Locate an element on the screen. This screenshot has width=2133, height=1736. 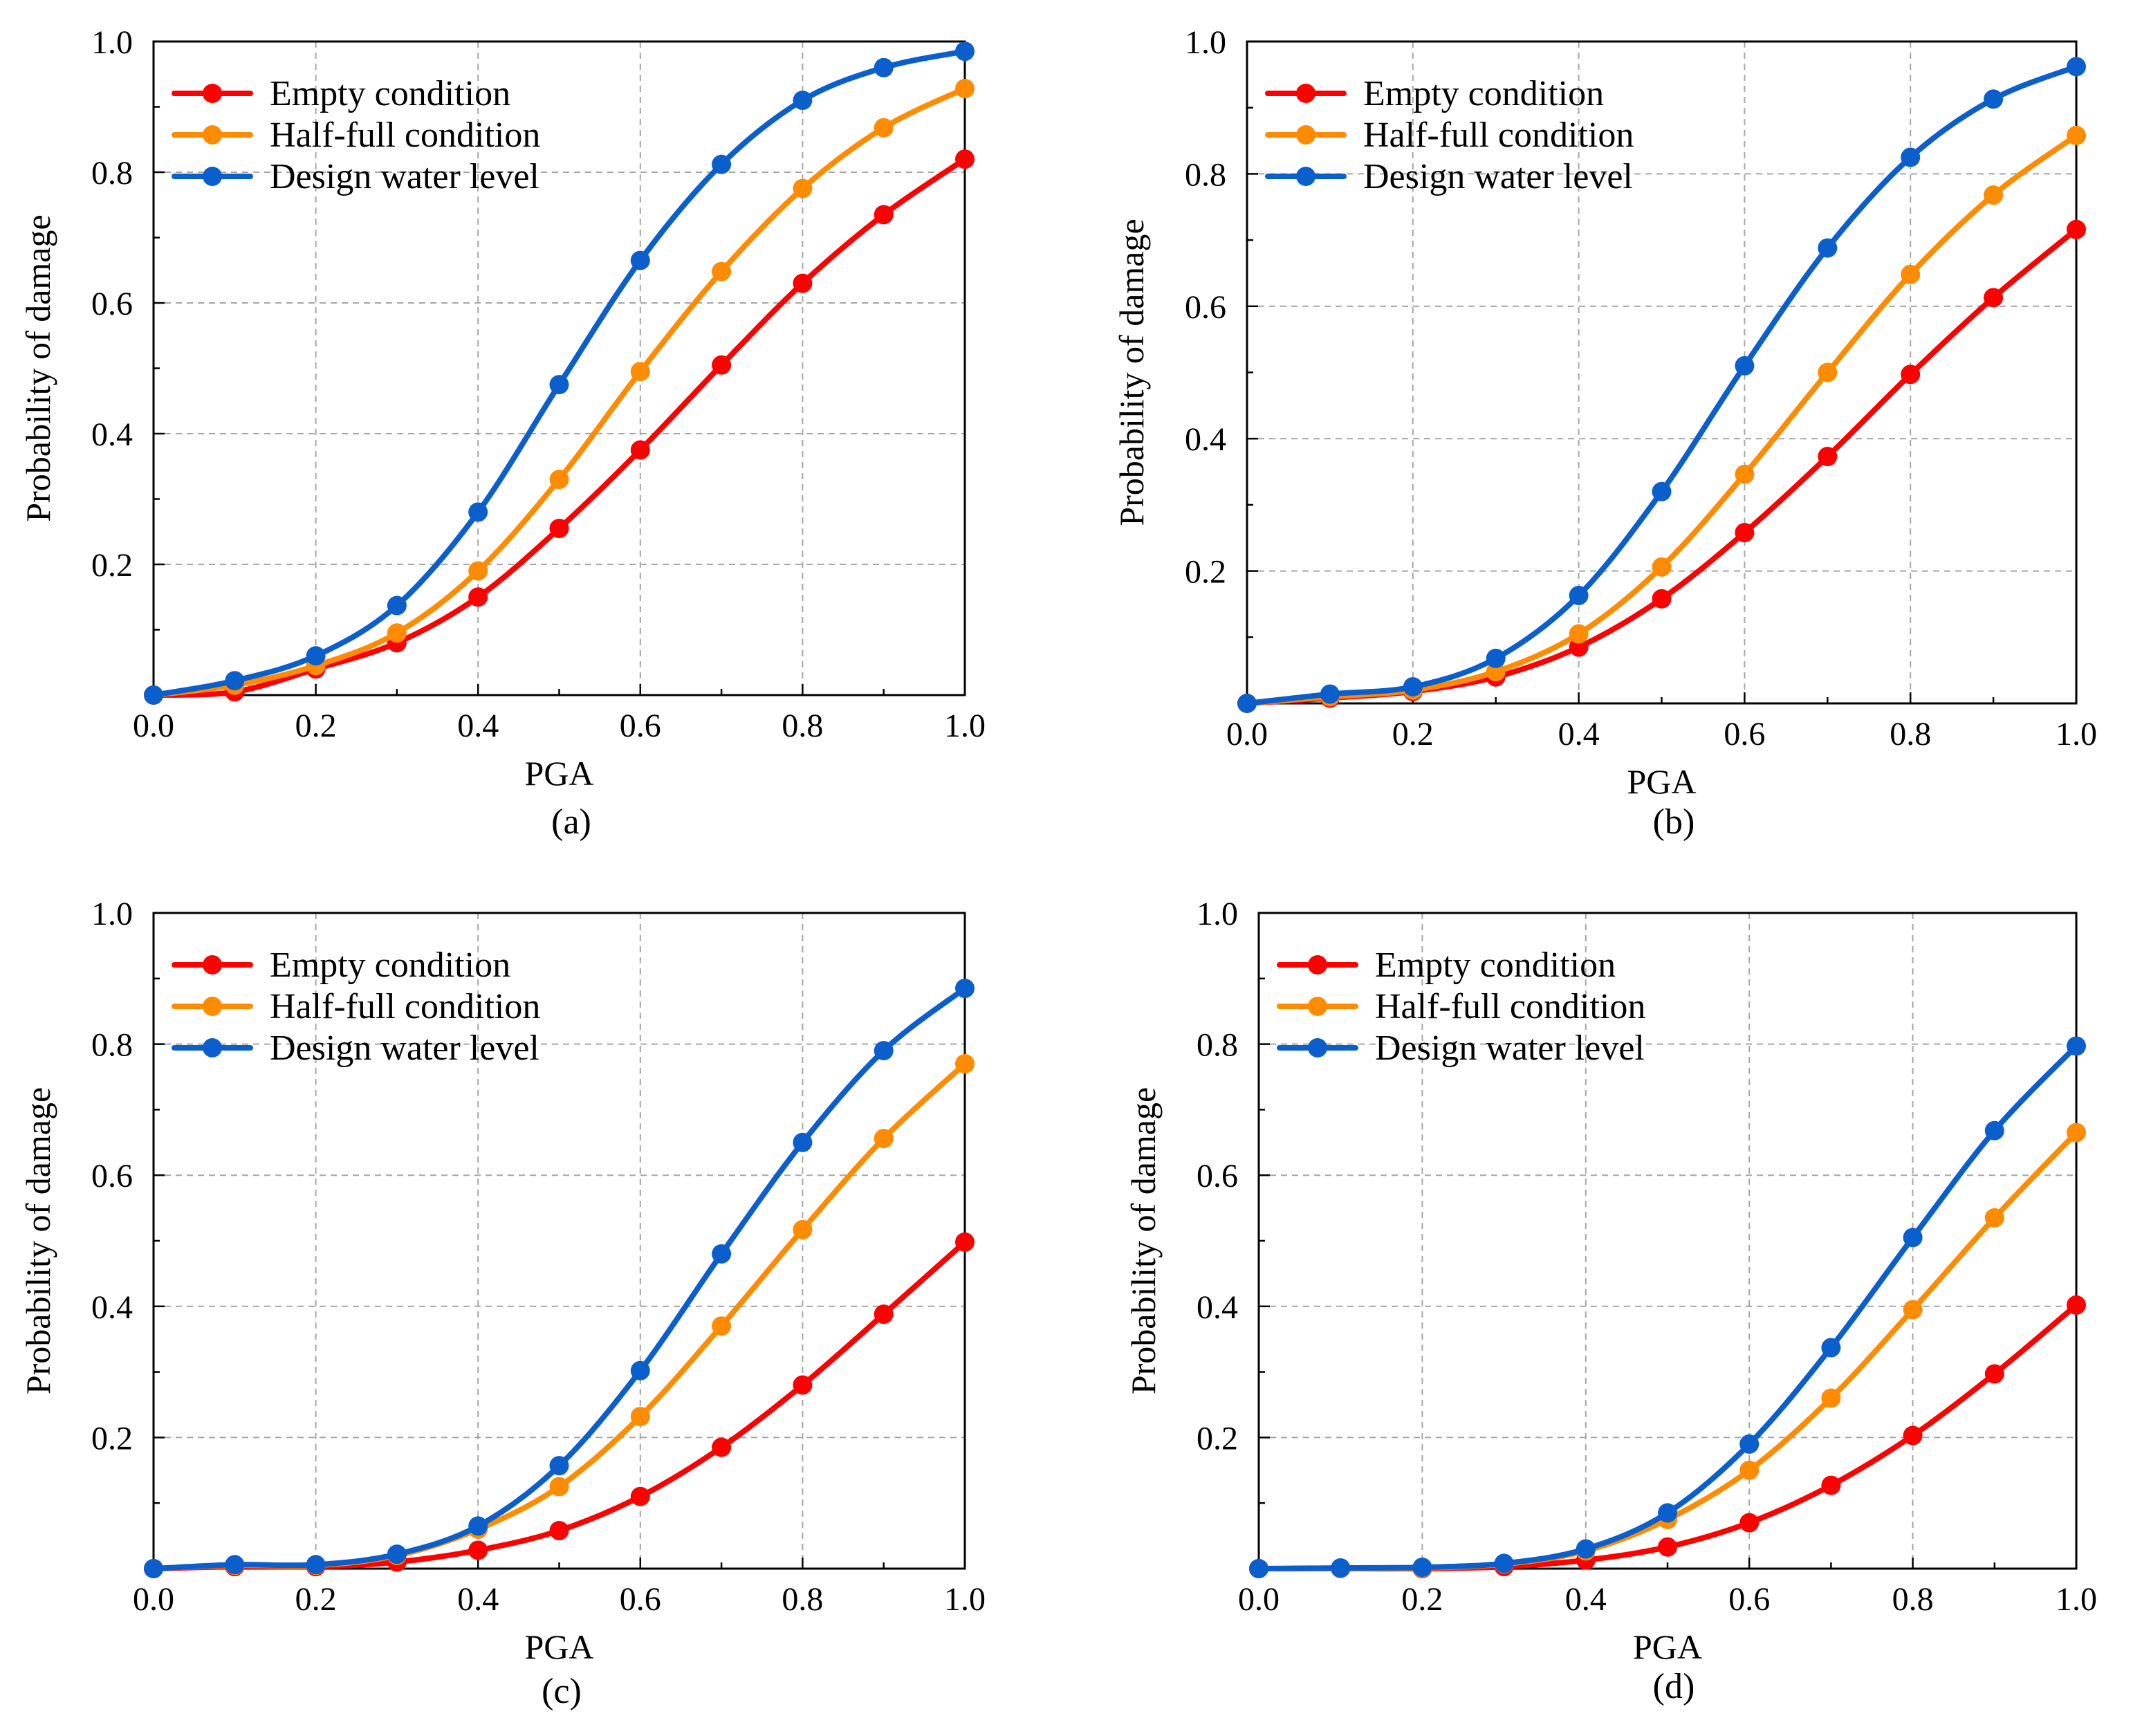
x-tick-label: 0.8 is located at coordinates (802, 726).